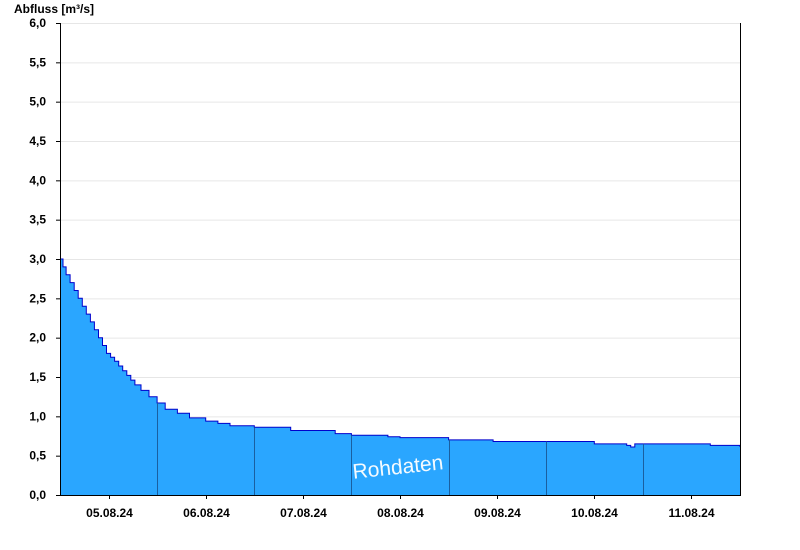 The width and height of the screenshot is (800, 550). I want to click on x-tick-label: 10.08.24, so click(594, 513).